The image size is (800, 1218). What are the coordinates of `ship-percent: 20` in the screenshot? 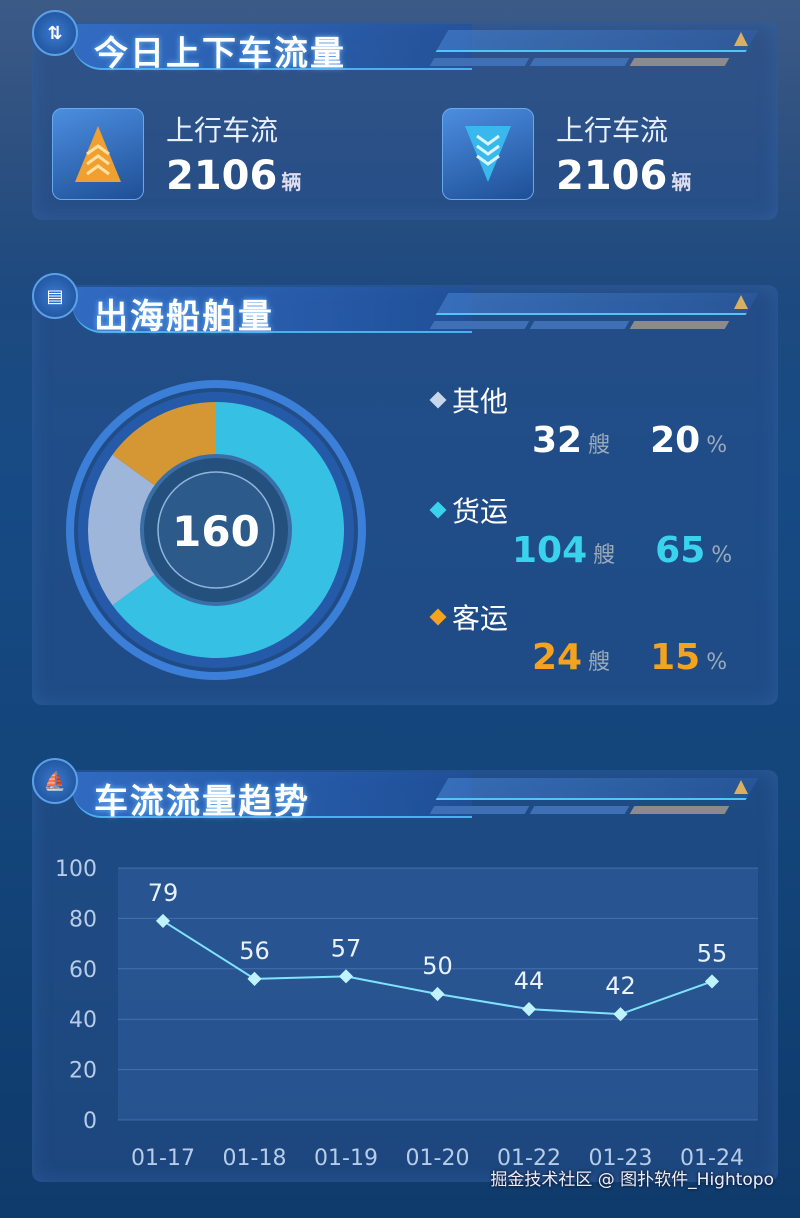 It's located at (675, 440).